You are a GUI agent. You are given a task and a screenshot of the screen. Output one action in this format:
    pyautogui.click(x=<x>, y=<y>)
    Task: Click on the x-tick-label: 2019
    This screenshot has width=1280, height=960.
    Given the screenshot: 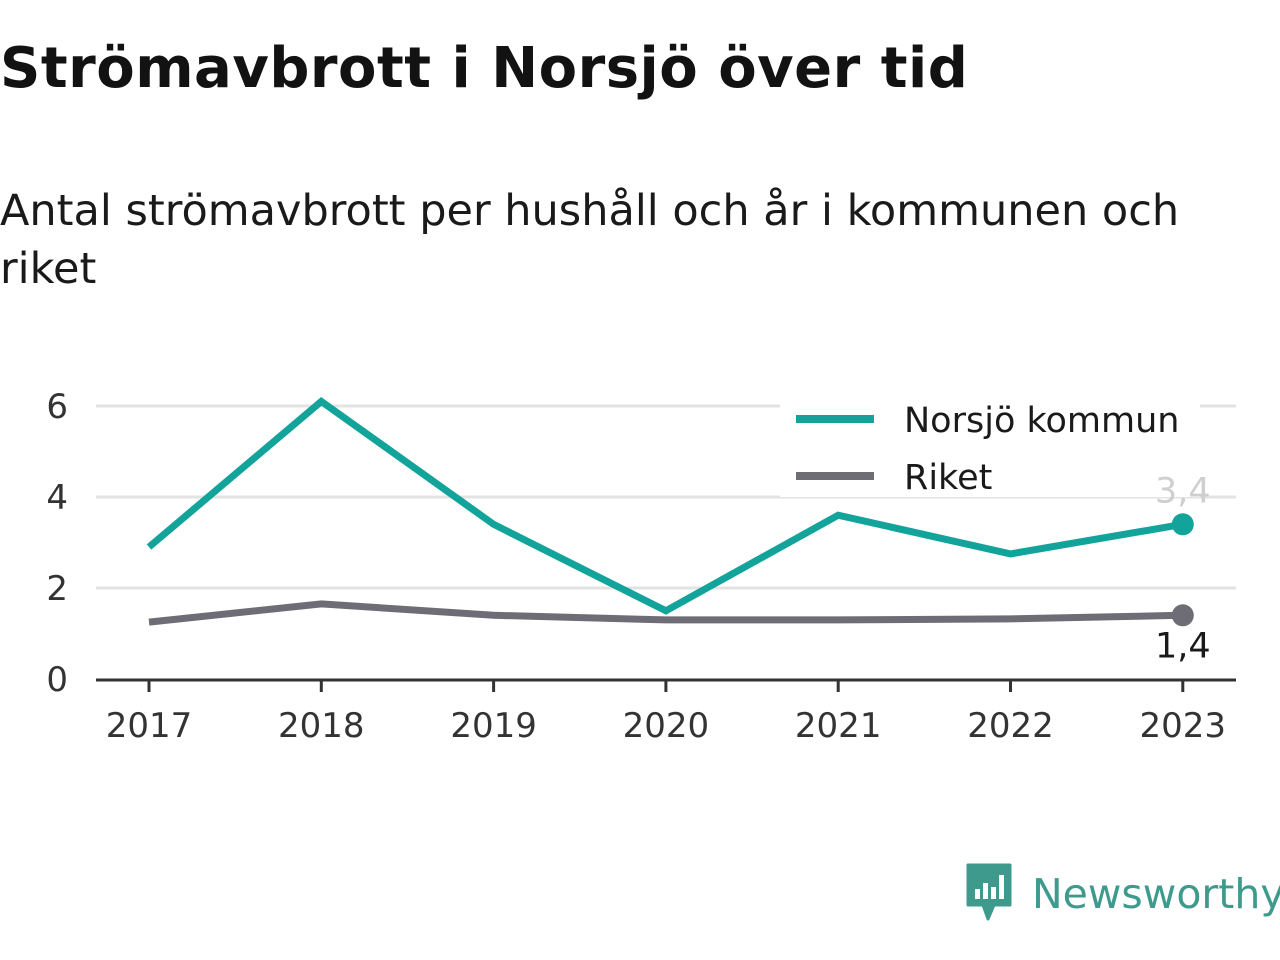 What is the action you would take?
    pyautogui.click(x=493, y=726)
    